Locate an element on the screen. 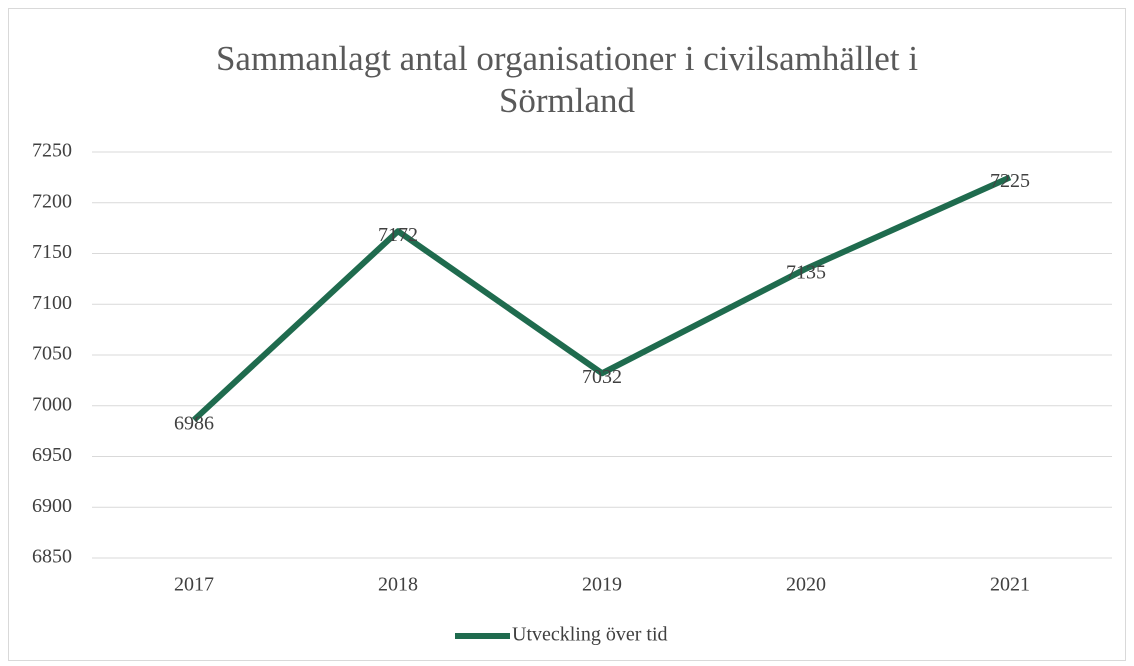 This screenshot has height=666, width=1134. y-tick-label: 7050 is located at coordinates (52, 354).